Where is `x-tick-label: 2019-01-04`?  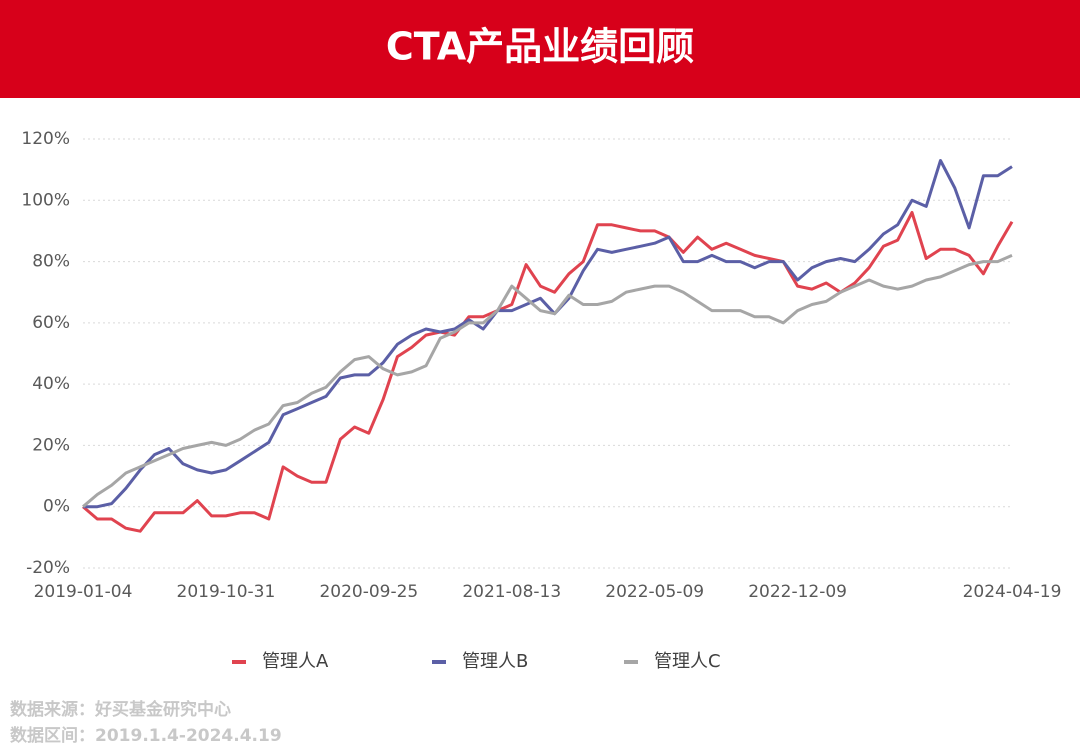
x-tick-label: 2019-01-04 is located at coordinates (83, 592).